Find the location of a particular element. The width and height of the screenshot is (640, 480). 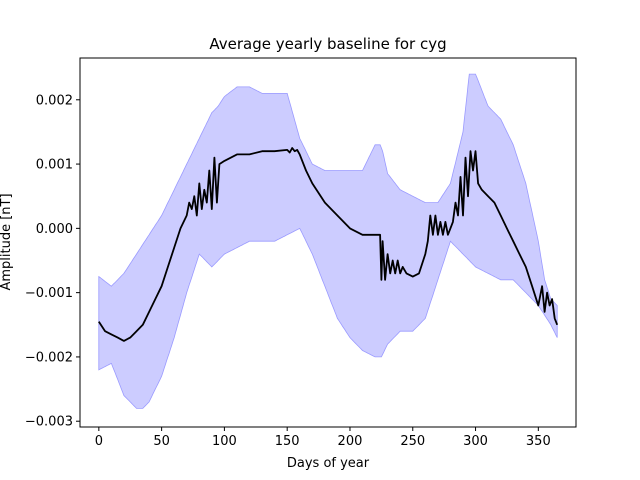

x-axis-label: Days of year is located at coordinates (328, 463).